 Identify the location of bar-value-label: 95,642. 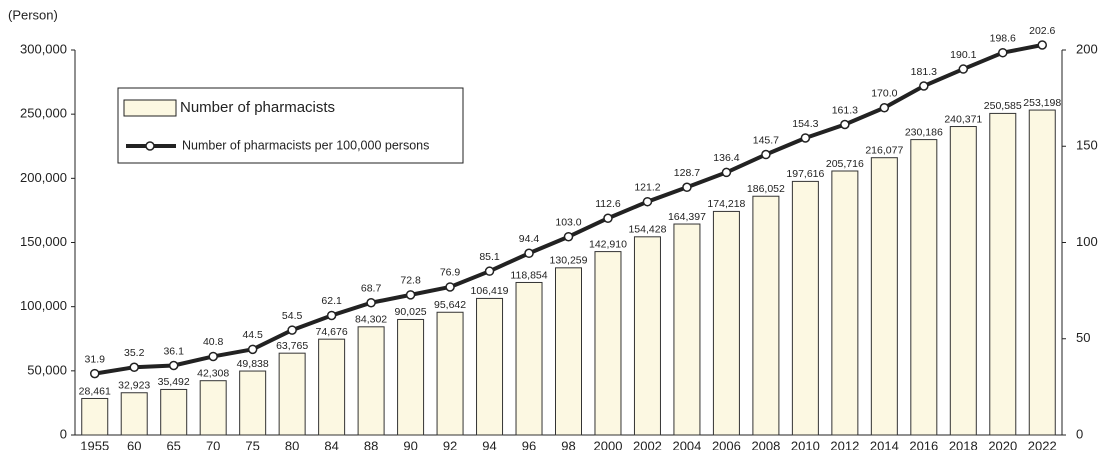
(450, 305).